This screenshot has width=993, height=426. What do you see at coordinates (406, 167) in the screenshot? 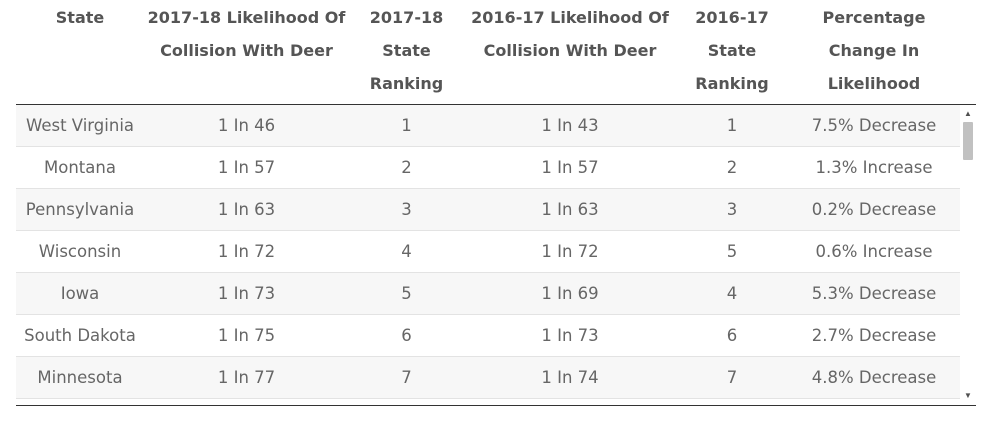
I see `cell-ranking-2017-18: 2` at bounding box center [406, 167].